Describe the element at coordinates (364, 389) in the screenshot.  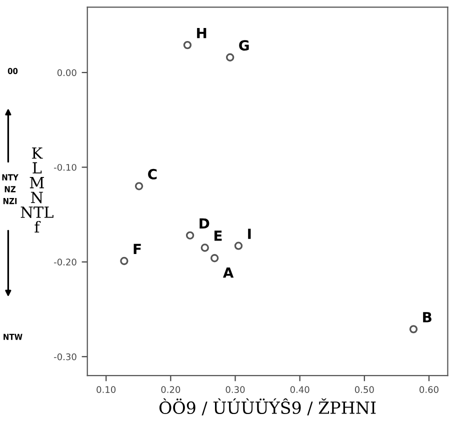
I see `x-tick-label: 0.50` at that location.